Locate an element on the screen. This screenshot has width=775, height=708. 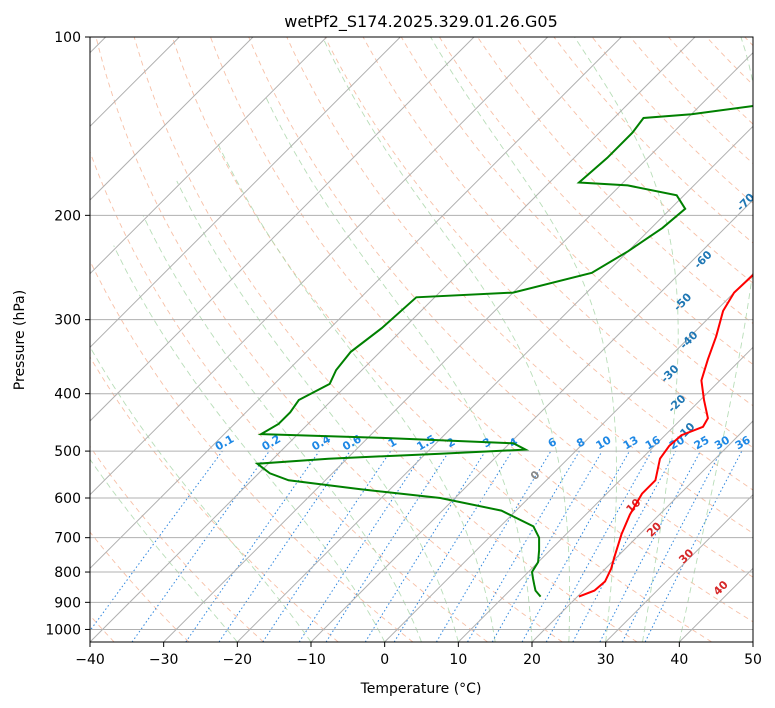
y-tick-label: 600 is located at coordinates (67, 499).